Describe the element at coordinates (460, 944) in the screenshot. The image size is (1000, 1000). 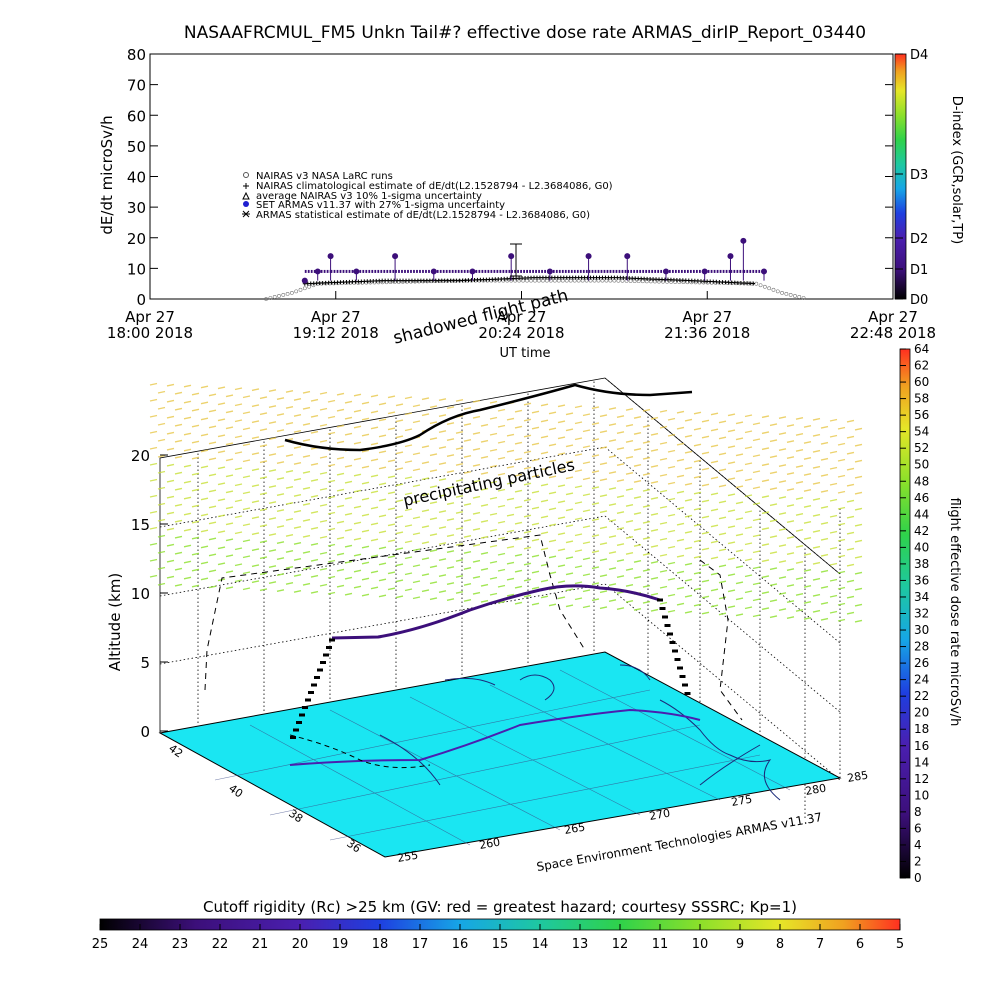
I see `cutoff-tick-label: 16` at that location.